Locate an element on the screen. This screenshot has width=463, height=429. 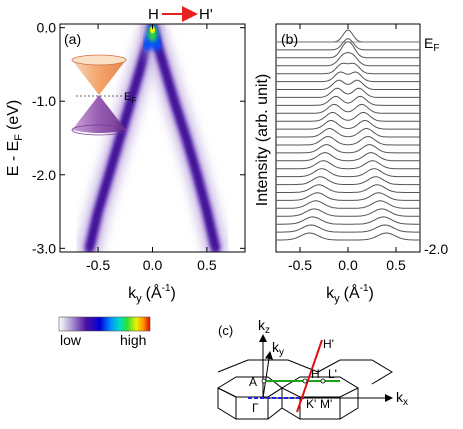
kz-label: kz is located at coordinates (264, 326).